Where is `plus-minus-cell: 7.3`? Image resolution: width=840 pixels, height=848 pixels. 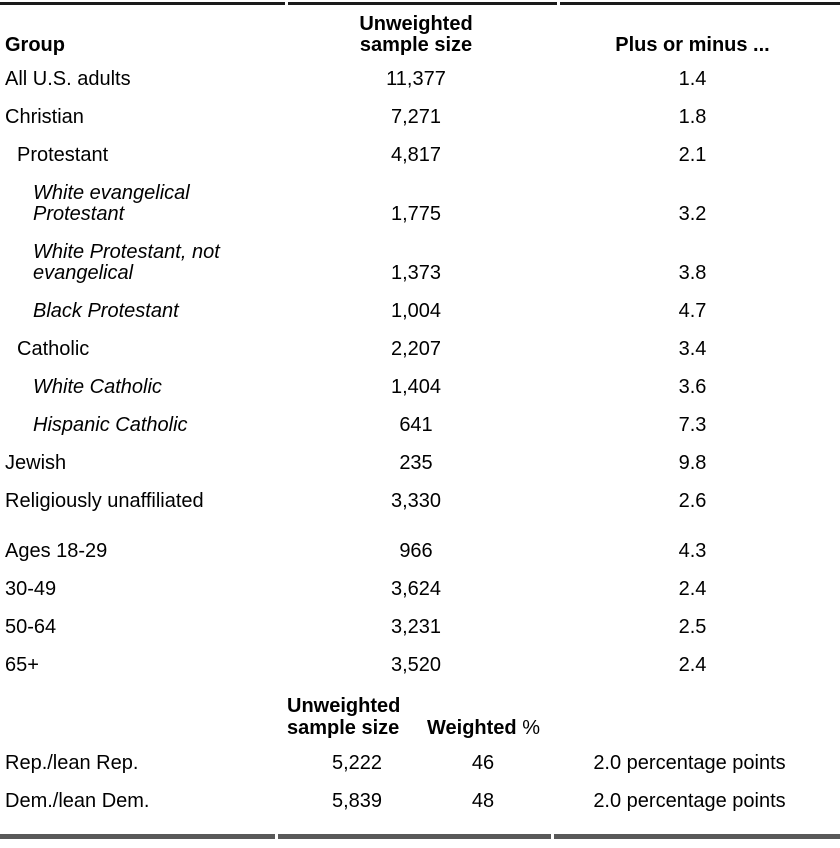 plus-minus-cell: 7.3 is located at coordinates (692, 425).